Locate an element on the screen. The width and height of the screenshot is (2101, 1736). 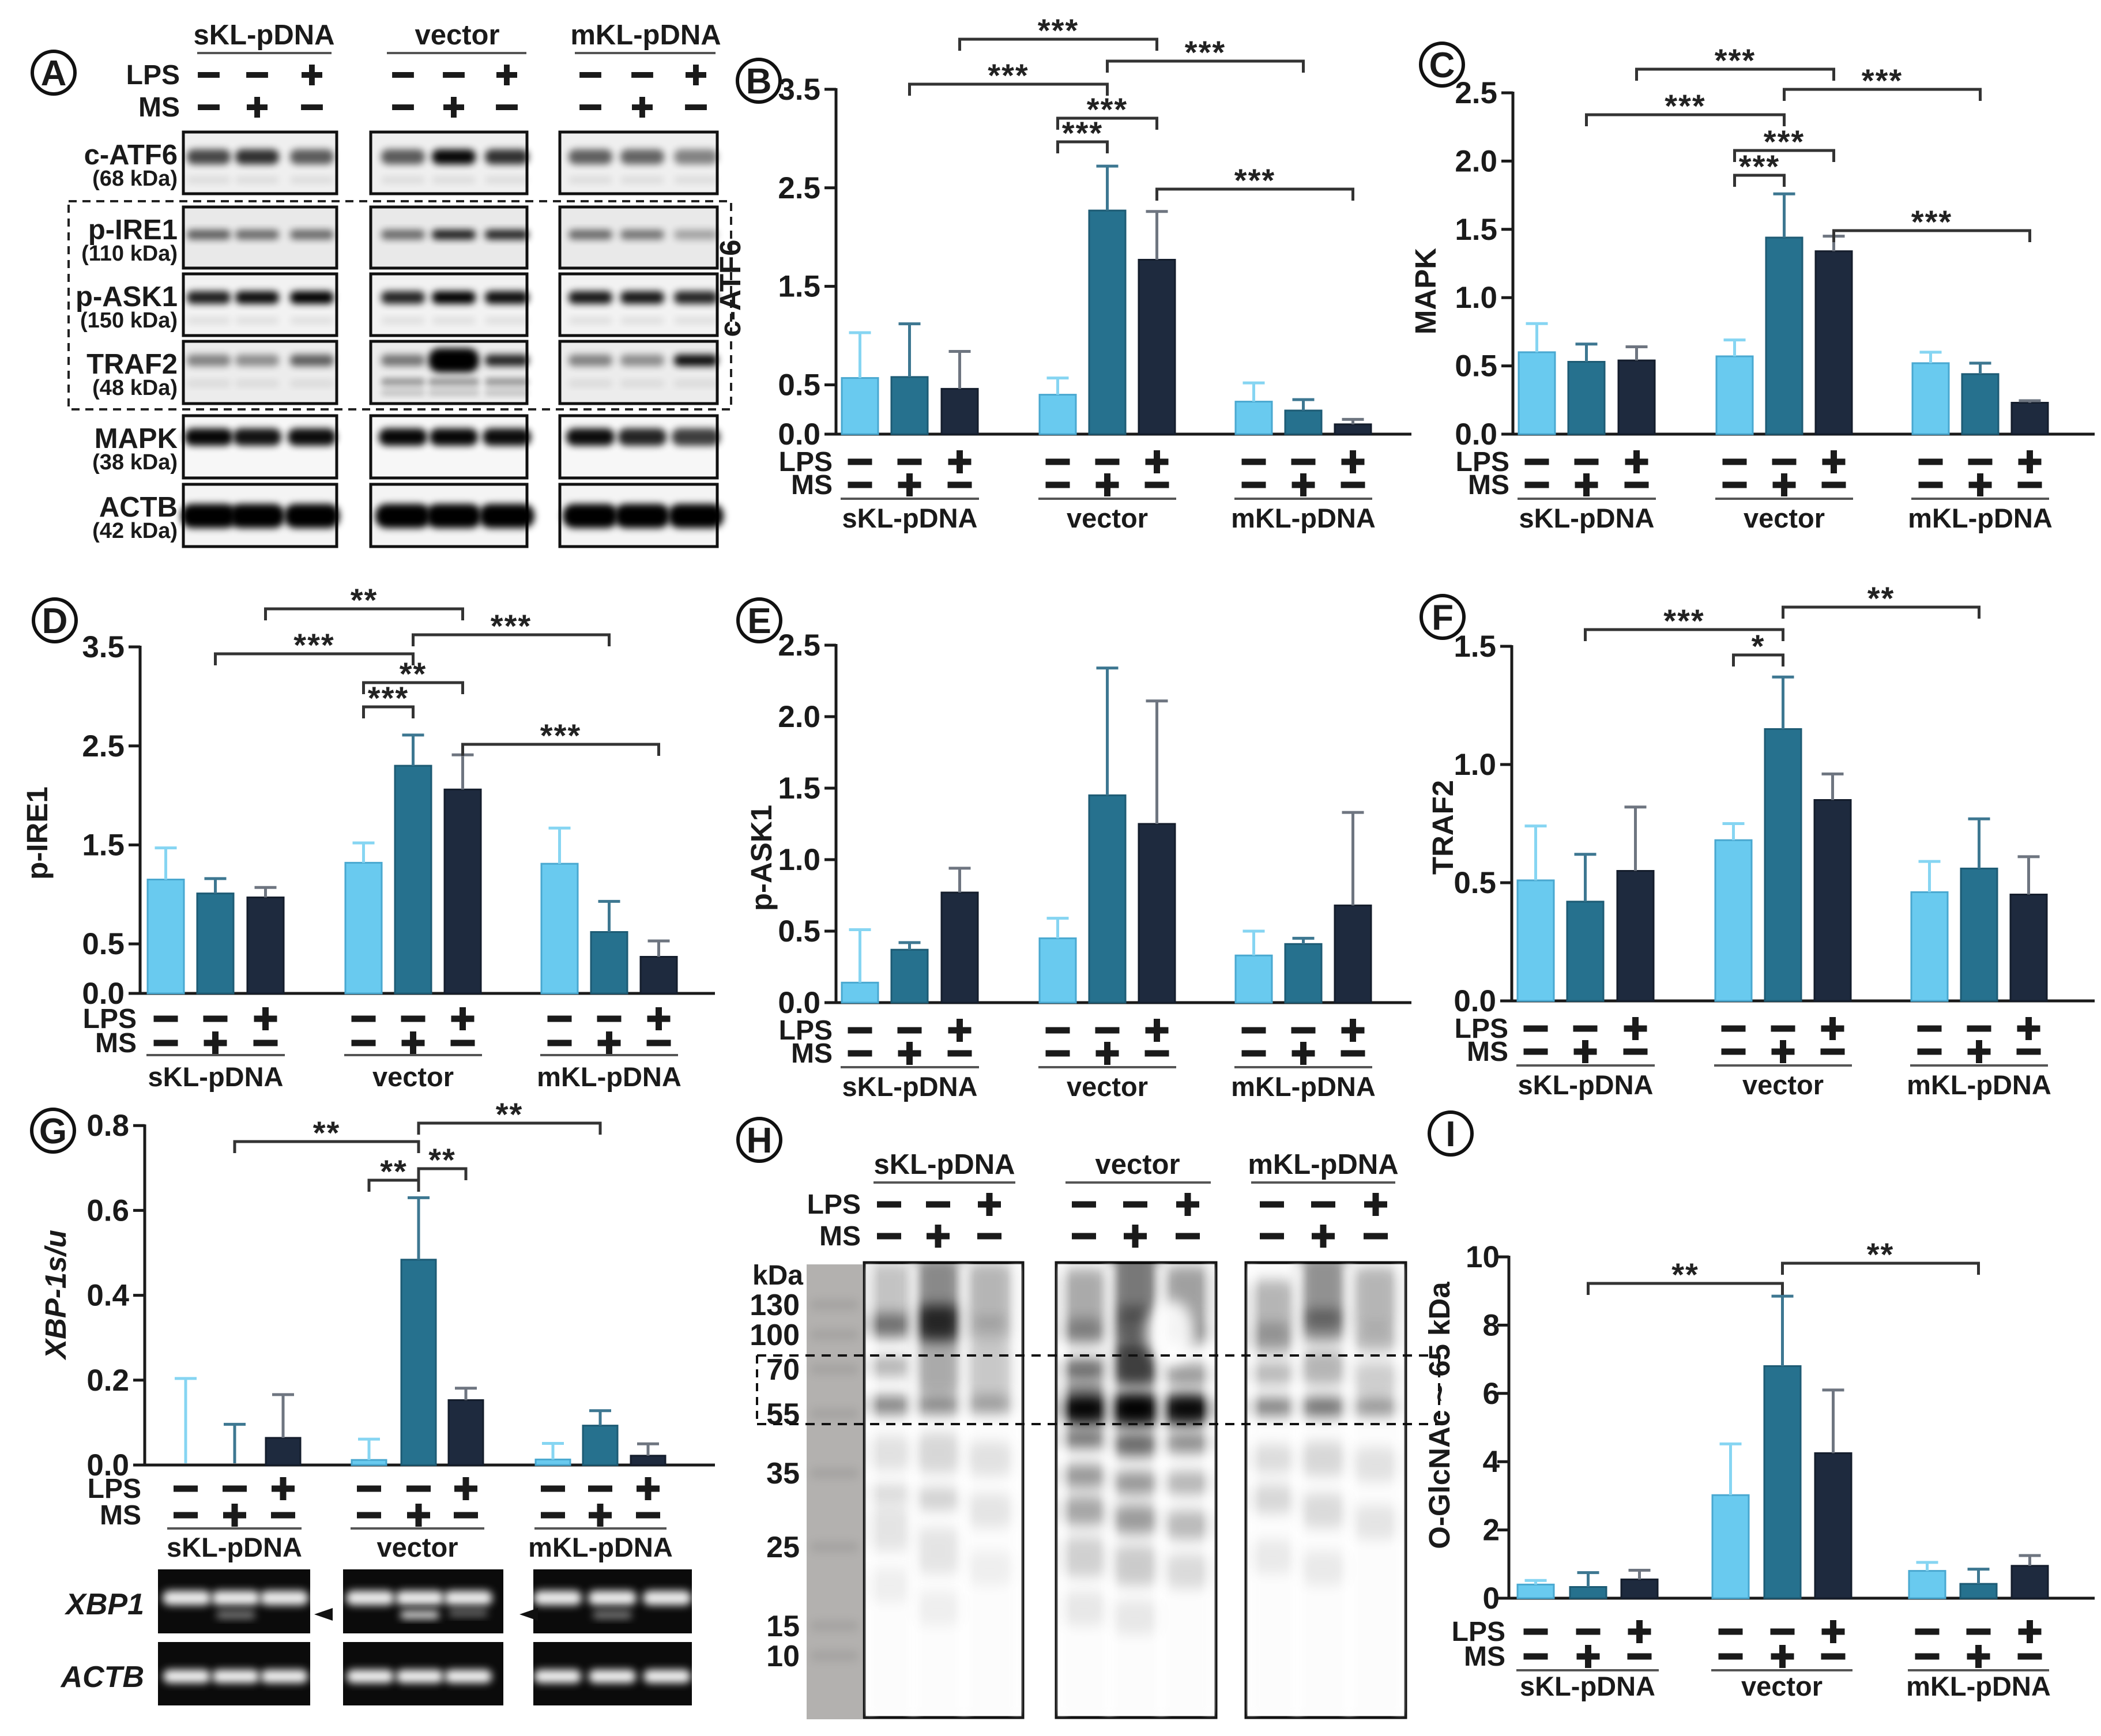
svg-text: 130 is located at coordinates (775, 1305).